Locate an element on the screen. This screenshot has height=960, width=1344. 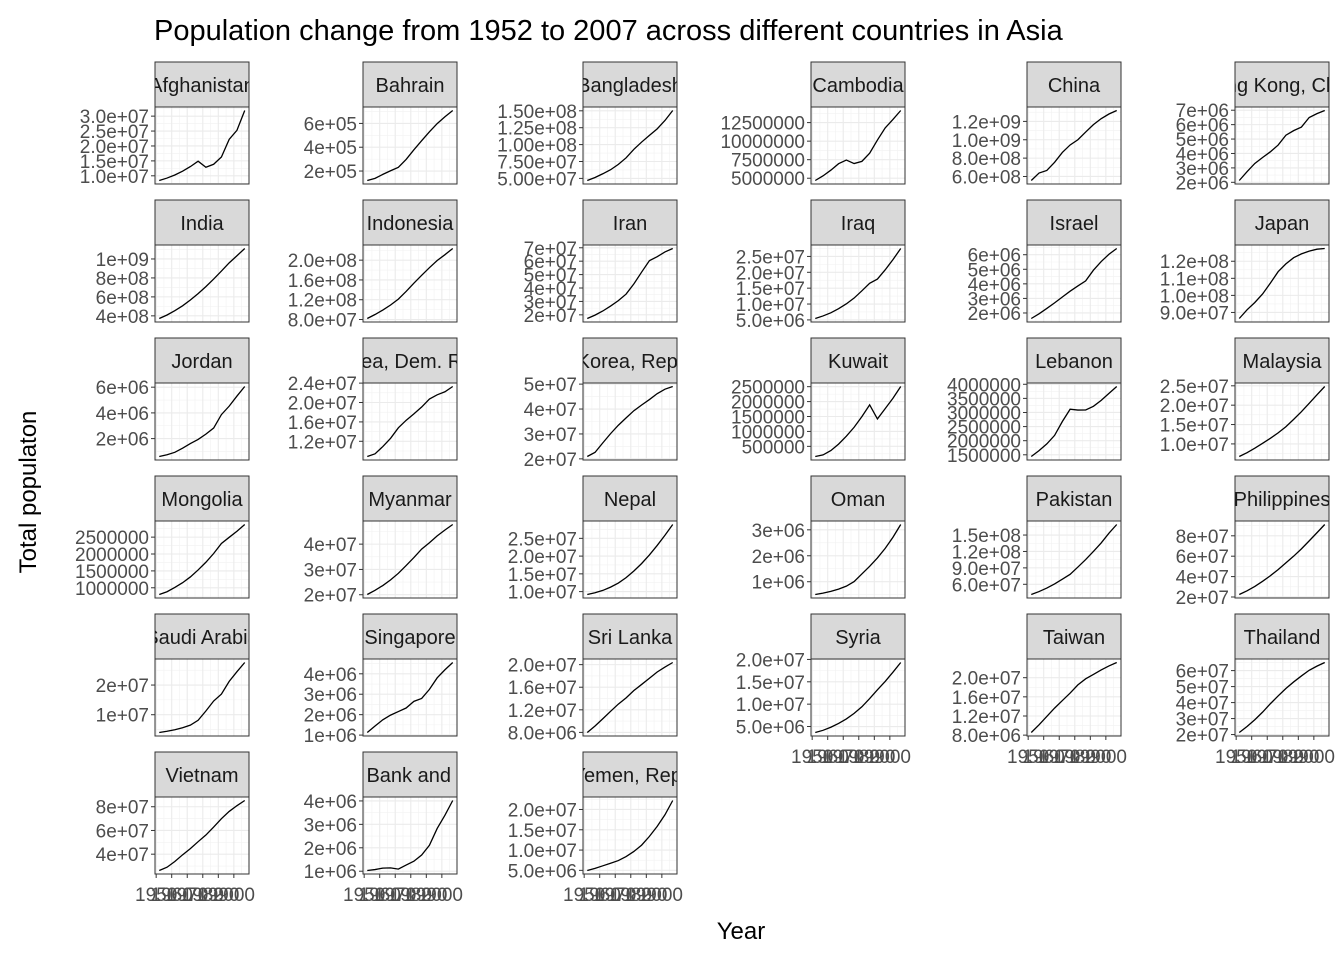
y-tick-label: 8.0e+08 is located at coordinates (986, 159).